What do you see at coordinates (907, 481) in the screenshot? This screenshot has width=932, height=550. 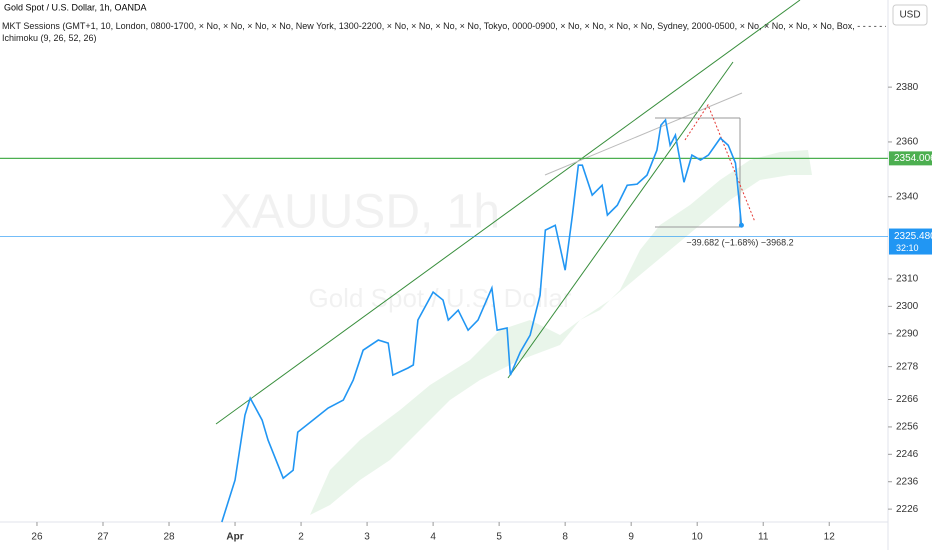 I see `y-tick-label: 2236` at bounding box center [907, 481].